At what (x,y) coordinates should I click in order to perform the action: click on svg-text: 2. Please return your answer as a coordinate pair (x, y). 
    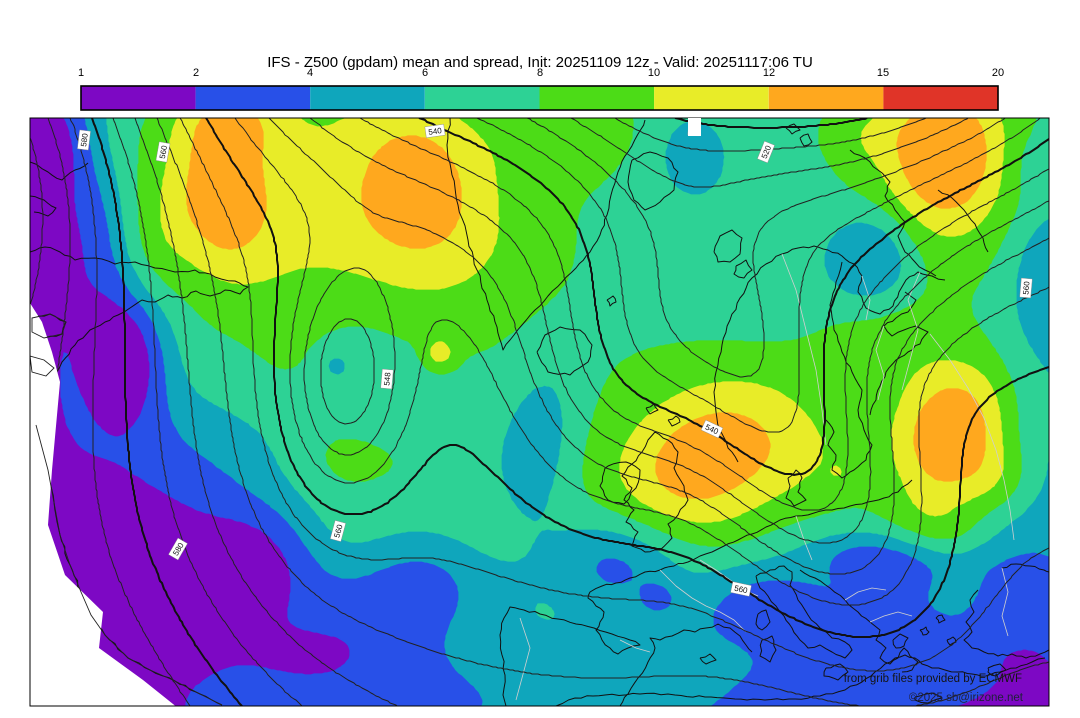
    Looking at the image, I should click on (196, 73).